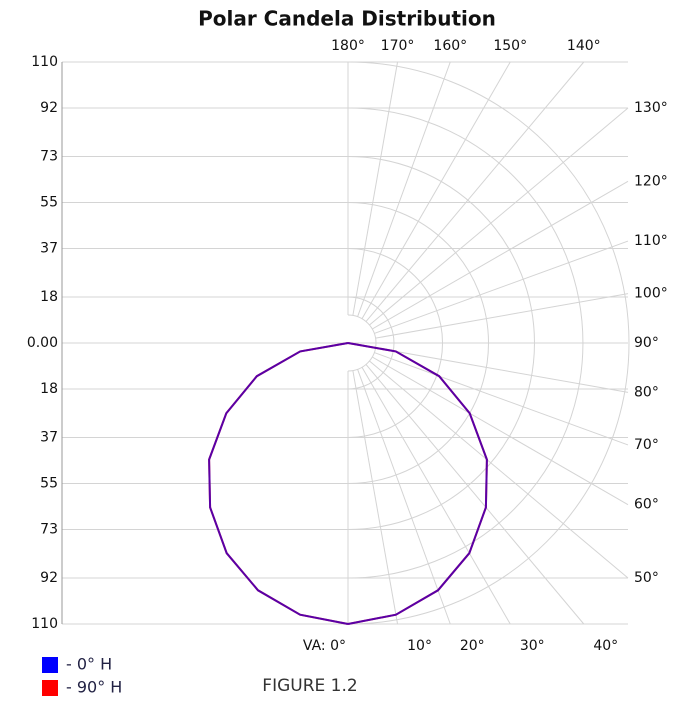 This screenshot has height=710, width=694. Describe the element at coordinates (651, 294) in the screenshot. I see `angle-label: 100°` at that location.